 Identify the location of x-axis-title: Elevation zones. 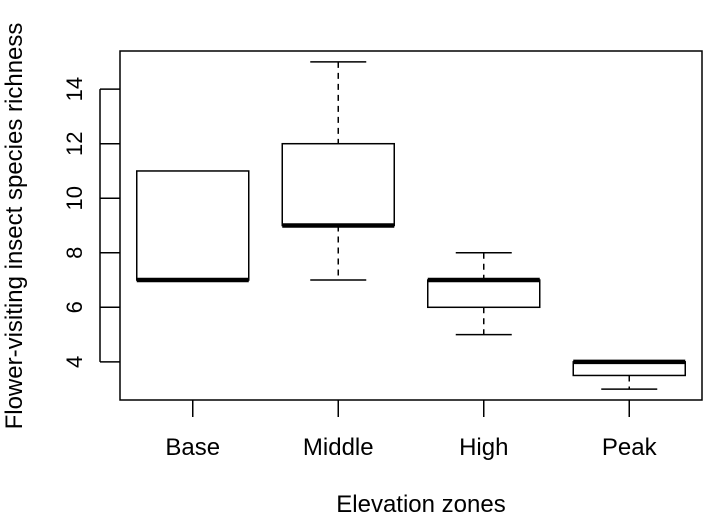
(420, 504).